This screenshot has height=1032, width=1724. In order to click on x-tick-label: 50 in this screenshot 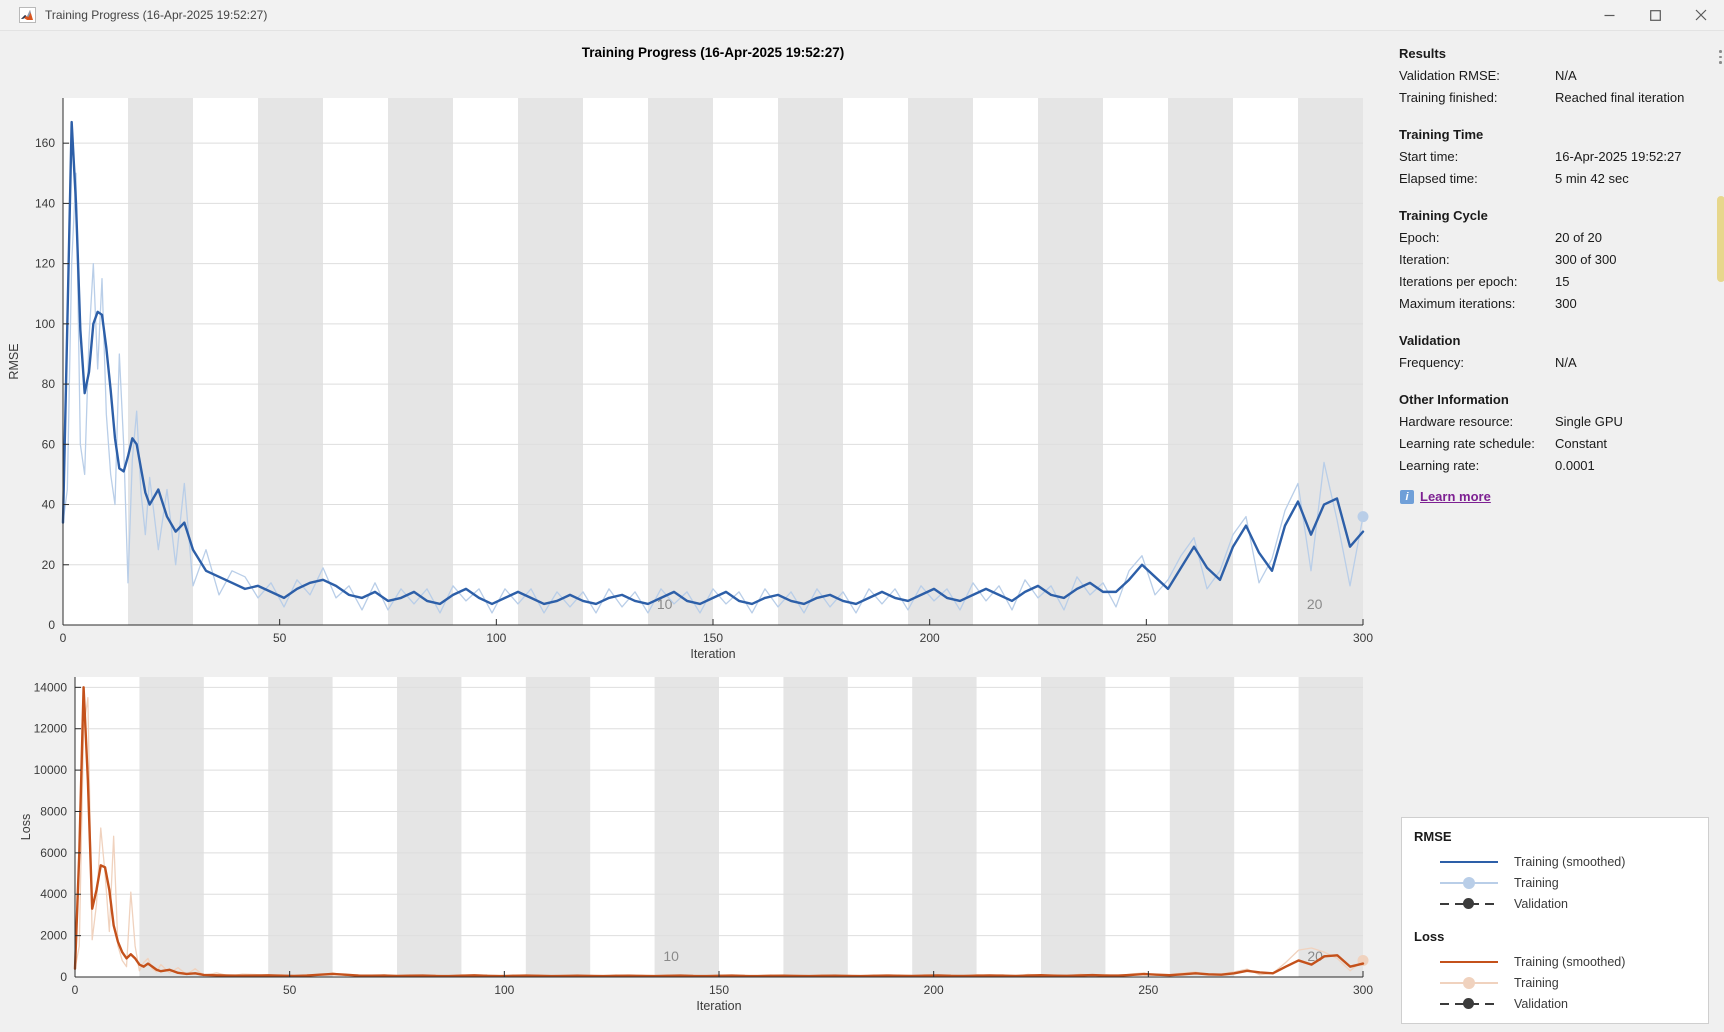, I will do `click(280, 638)`.